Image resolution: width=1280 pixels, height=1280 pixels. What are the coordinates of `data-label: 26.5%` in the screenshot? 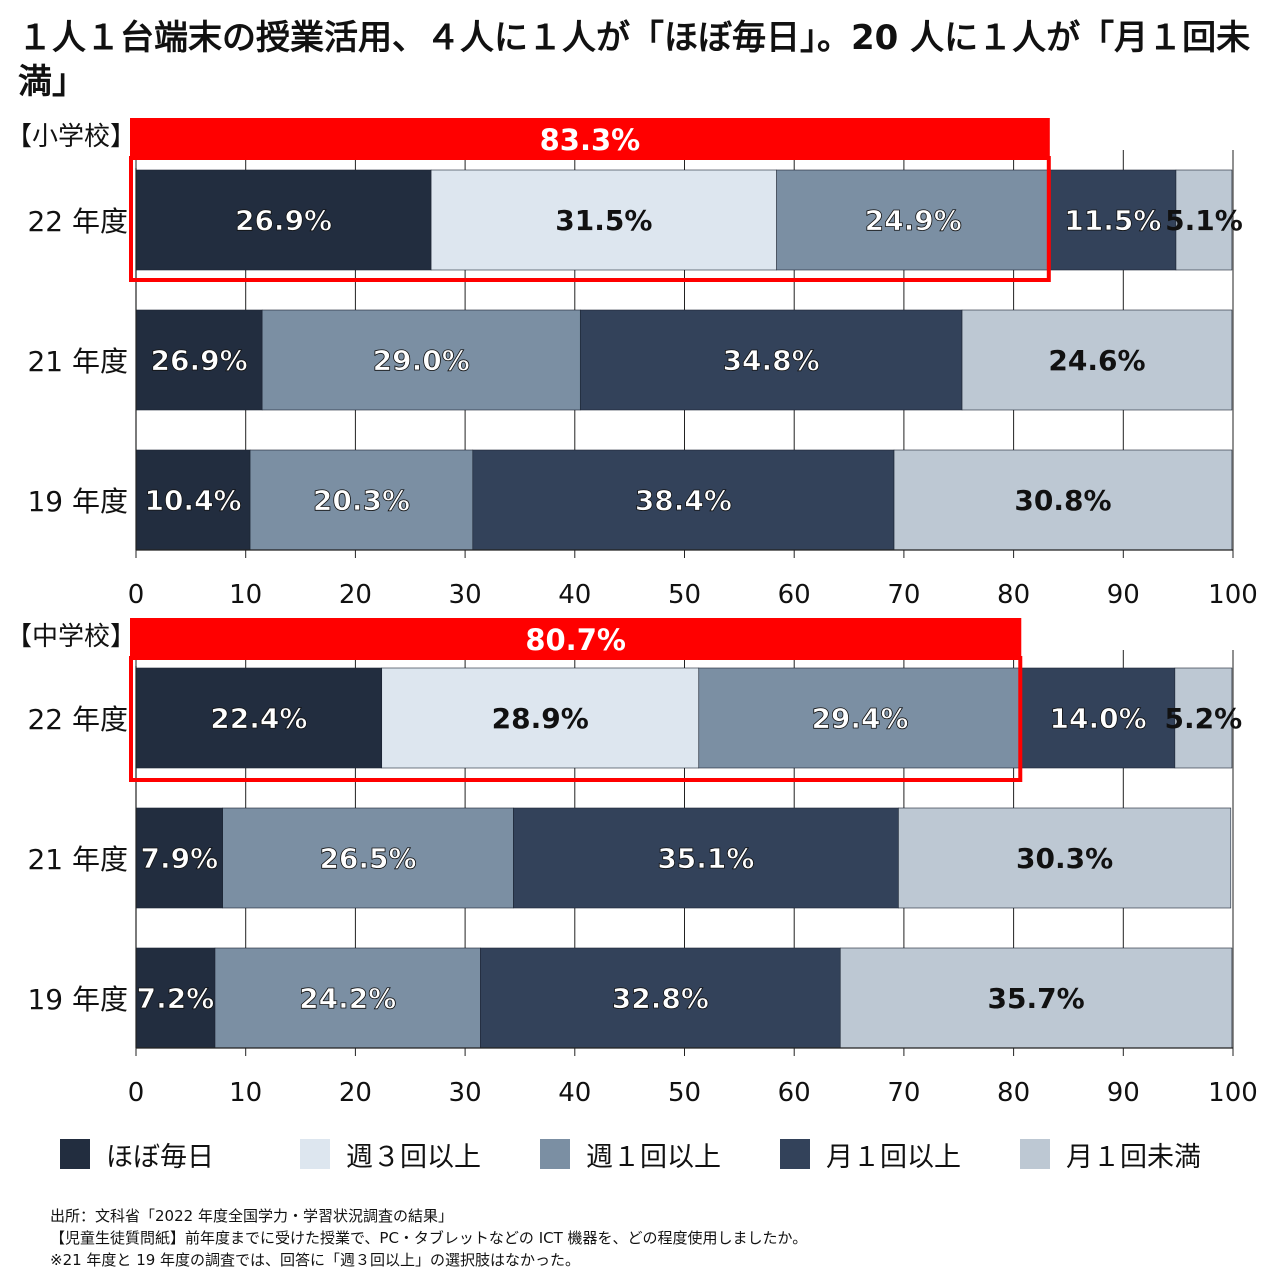 It's located at (367, 858).